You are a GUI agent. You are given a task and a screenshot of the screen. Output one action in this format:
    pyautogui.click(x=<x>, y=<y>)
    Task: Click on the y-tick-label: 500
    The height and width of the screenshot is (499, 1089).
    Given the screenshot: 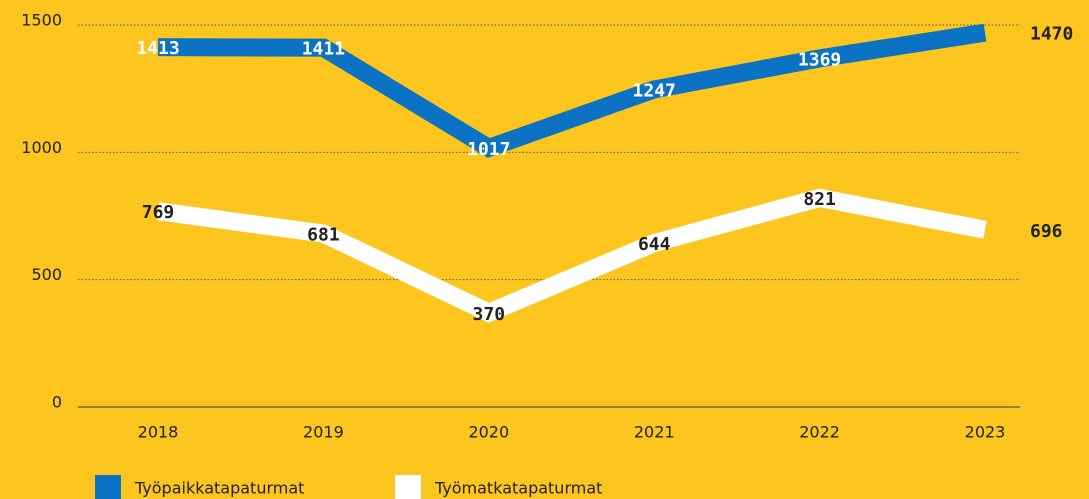 What is the action you would take?
    pyautogui.click(x=46, y=274)
    